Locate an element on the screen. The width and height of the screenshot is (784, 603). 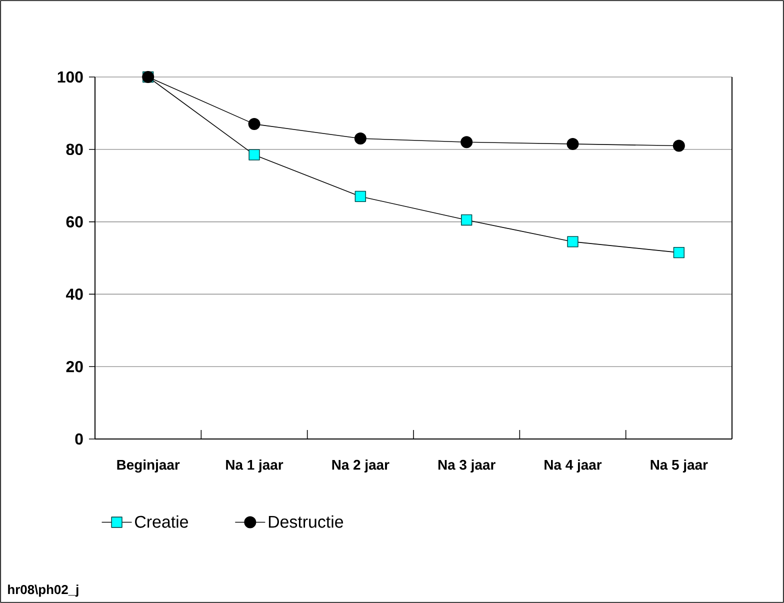
x-tick-label: Na 1 jaar is located at coordinates (255, 466).